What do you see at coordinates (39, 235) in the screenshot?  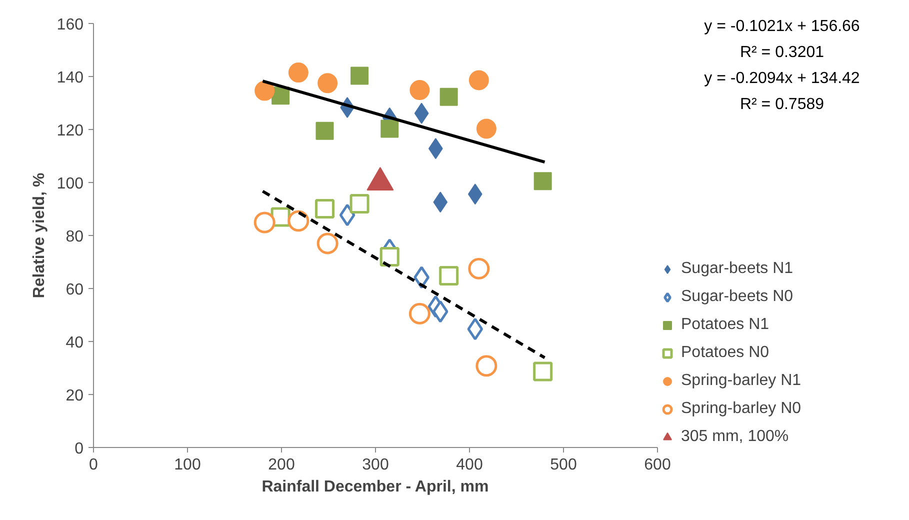 I see `y-axis-title: Relative yield, %` at bounding box center [39, 235].